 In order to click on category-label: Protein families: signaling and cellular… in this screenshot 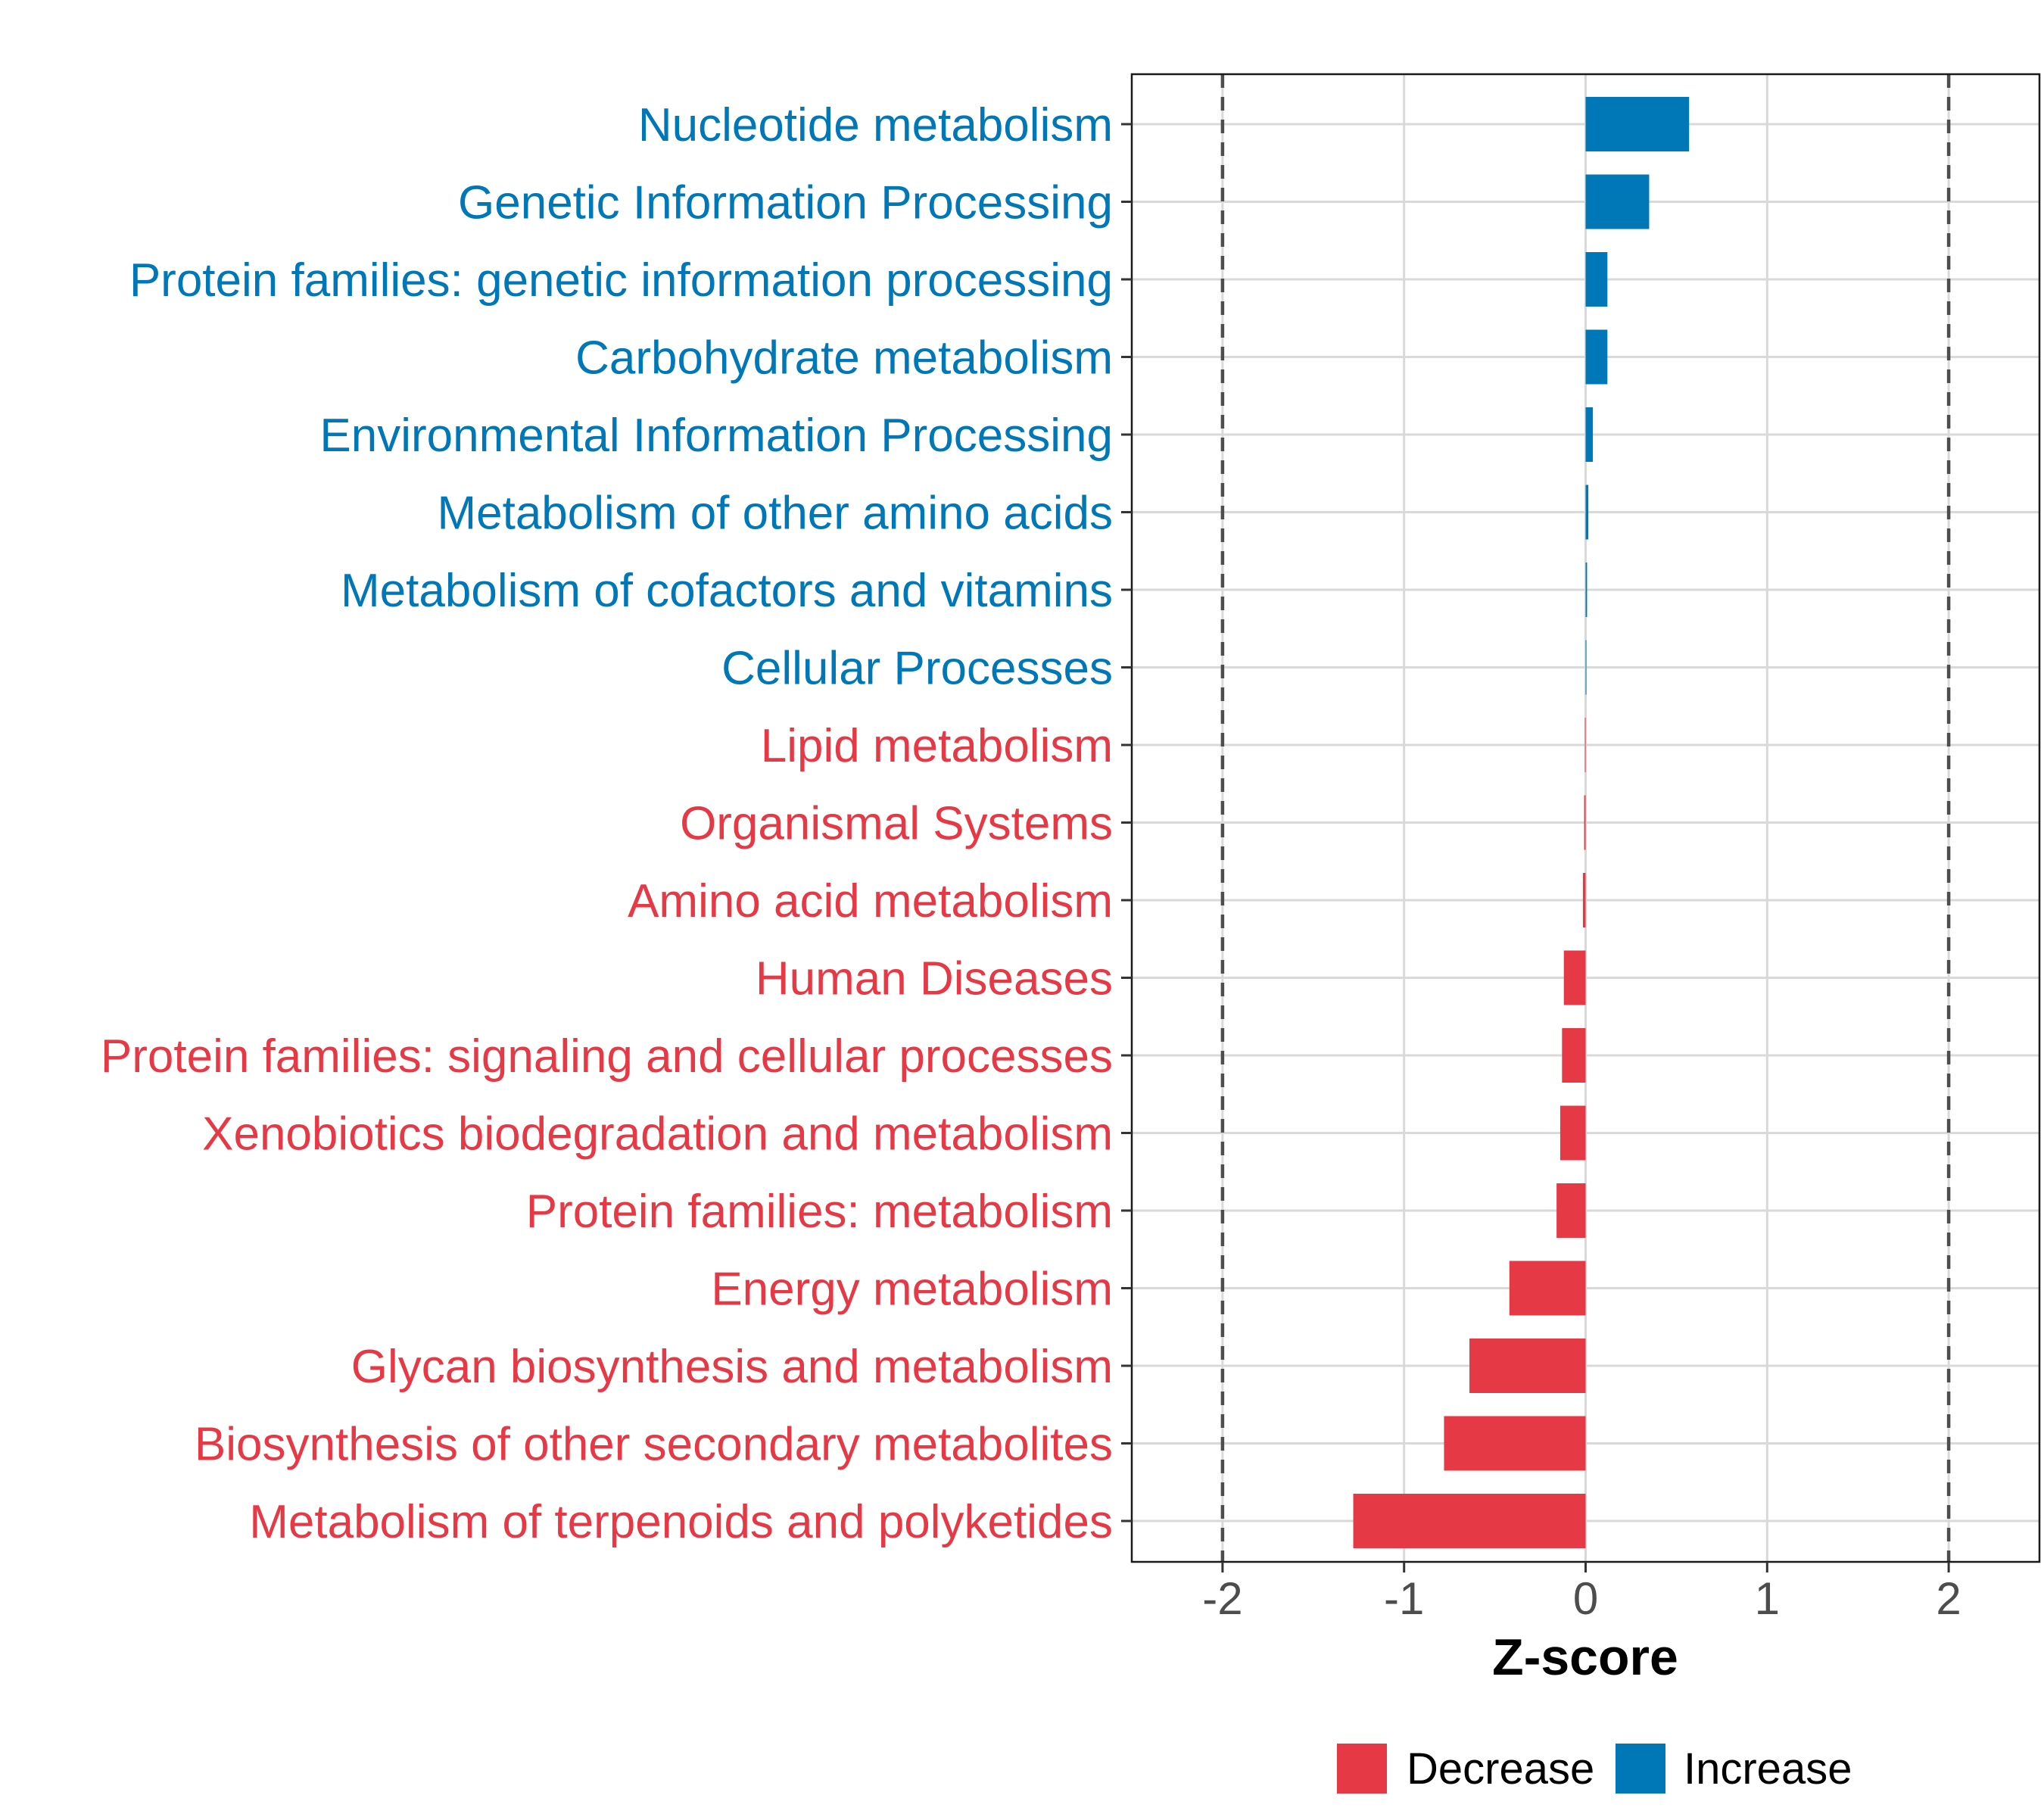, I will do `click(607, 1056)`.